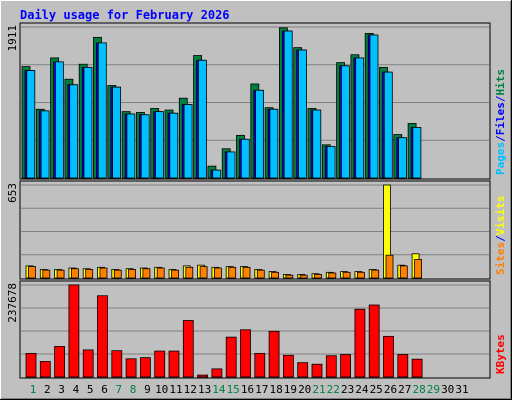  I want to click on x-tick-label: 7, so click(118, 389).